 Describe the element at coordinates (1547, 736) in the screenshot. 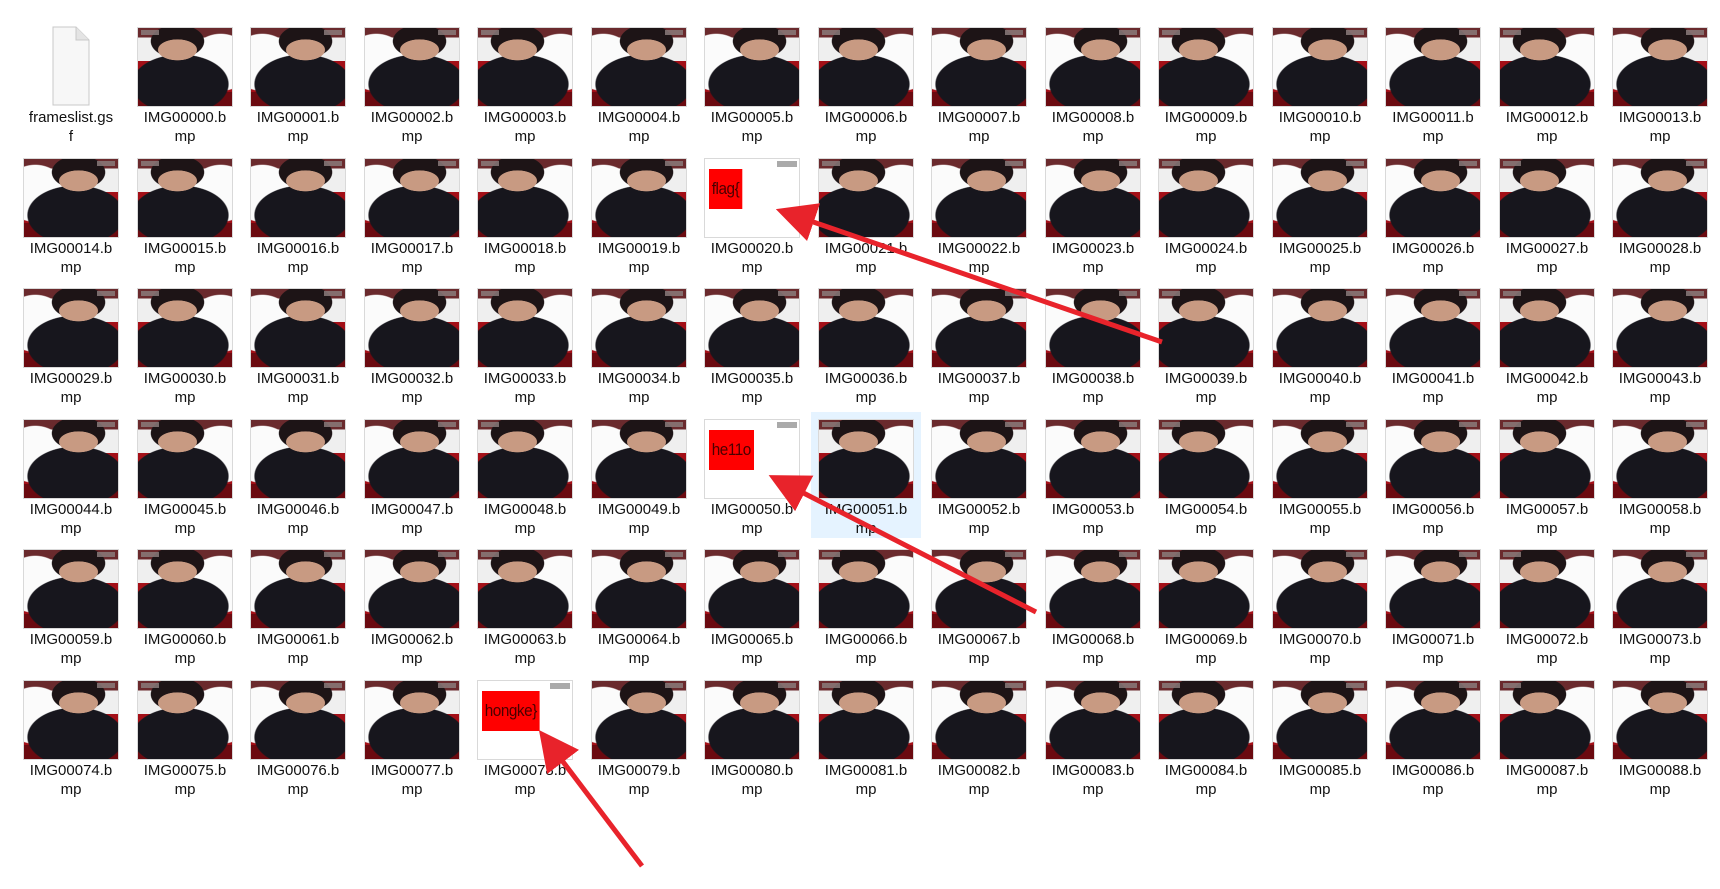

I see `file-item: IMG00087.b mp` at that location.